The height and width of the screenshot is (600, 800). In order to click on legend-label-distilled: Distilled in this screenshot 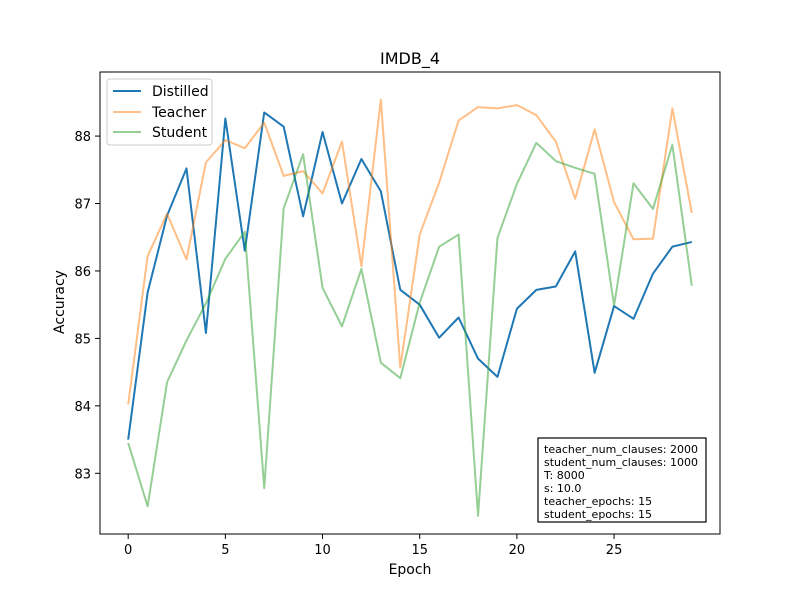, I will do `click(180, 92)`.